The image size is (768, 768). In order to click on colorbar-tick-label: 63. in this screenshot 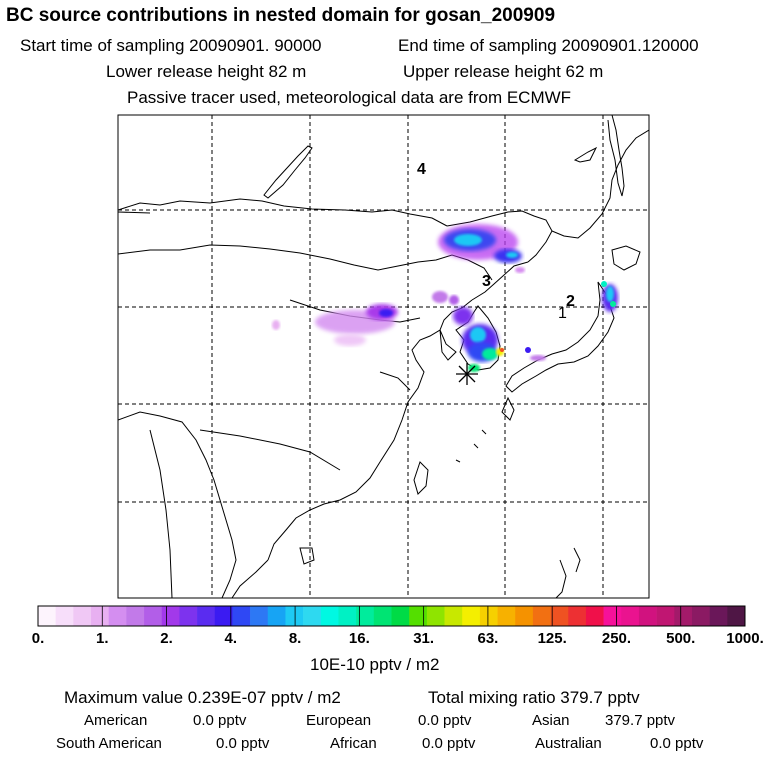, I will do `click(488, 638)`.